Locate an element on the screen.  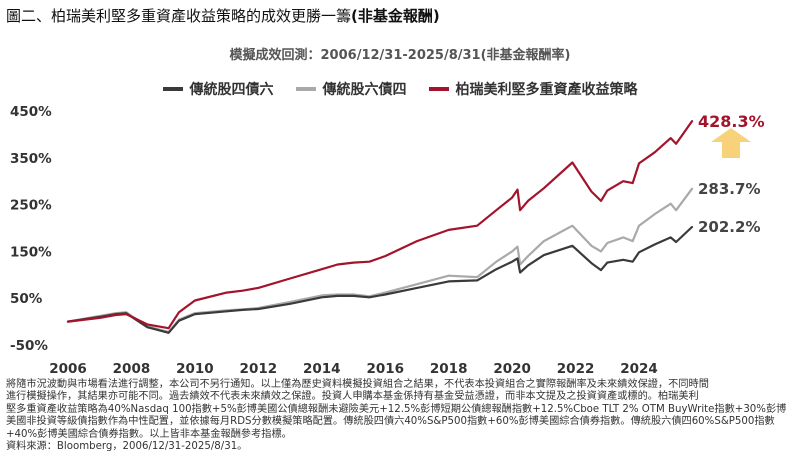
x-tick-label: 2008 is located at coordinates (132, 369).